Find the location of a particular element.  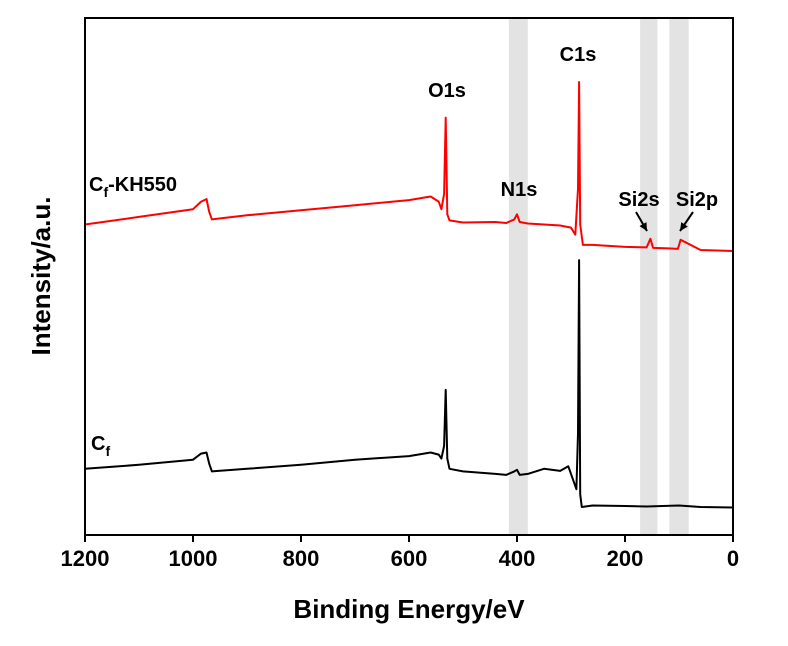

x-axis-ticks: 1200 1000 800 600 400 200 0 is located at coordinates (400, 553).